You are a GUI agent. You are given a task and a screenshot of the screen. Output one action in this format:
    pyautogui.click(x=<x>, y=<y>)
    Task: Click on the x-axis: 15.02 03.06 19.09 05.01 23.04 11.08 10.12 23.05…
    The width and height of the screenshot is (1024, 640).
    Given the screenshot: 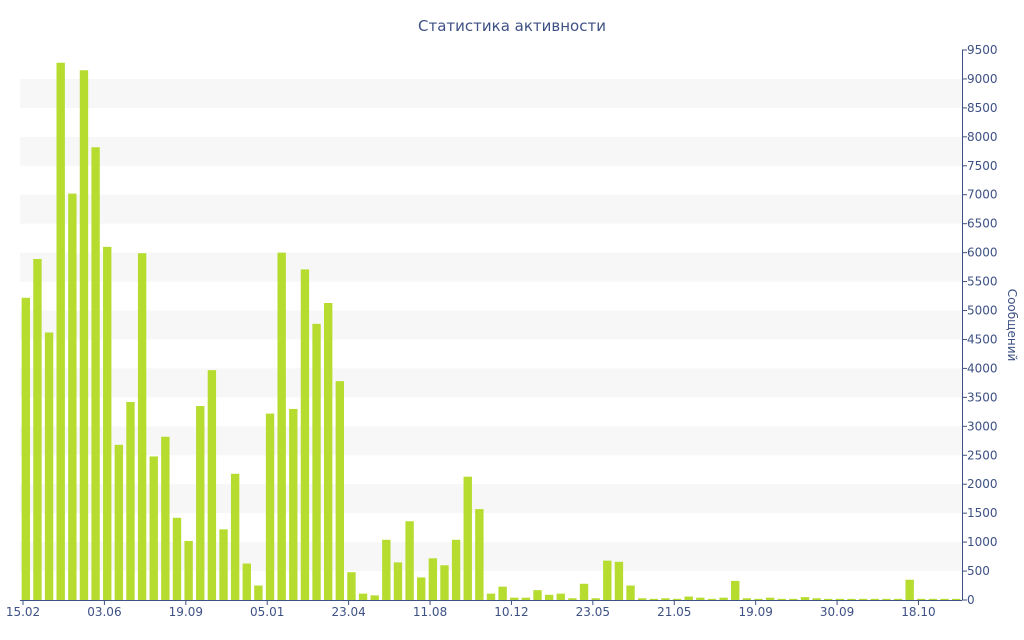 What is the action you would take?
    pyautogui.click(x=484, y=609)
    